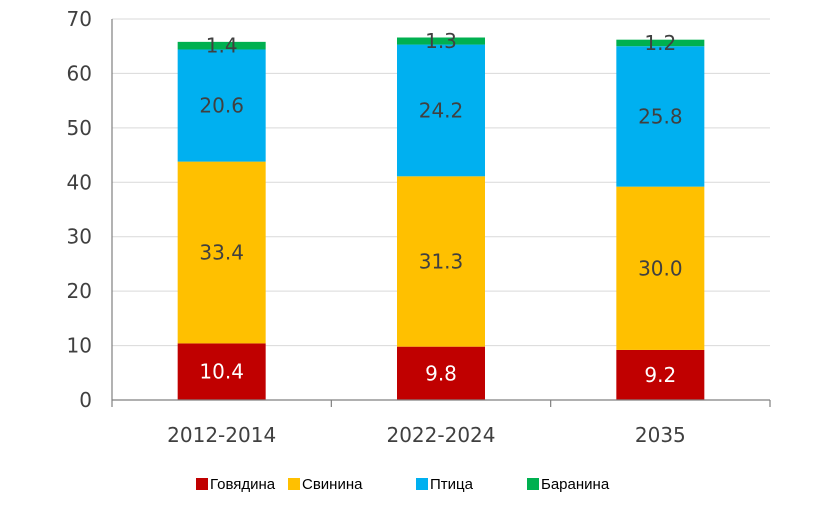 Image resolution: width=820 pixels, height=512 pixels. Describe the element at coordinates (243, 484) in the screenshot. I see `legend-label: Говядина` at that location.